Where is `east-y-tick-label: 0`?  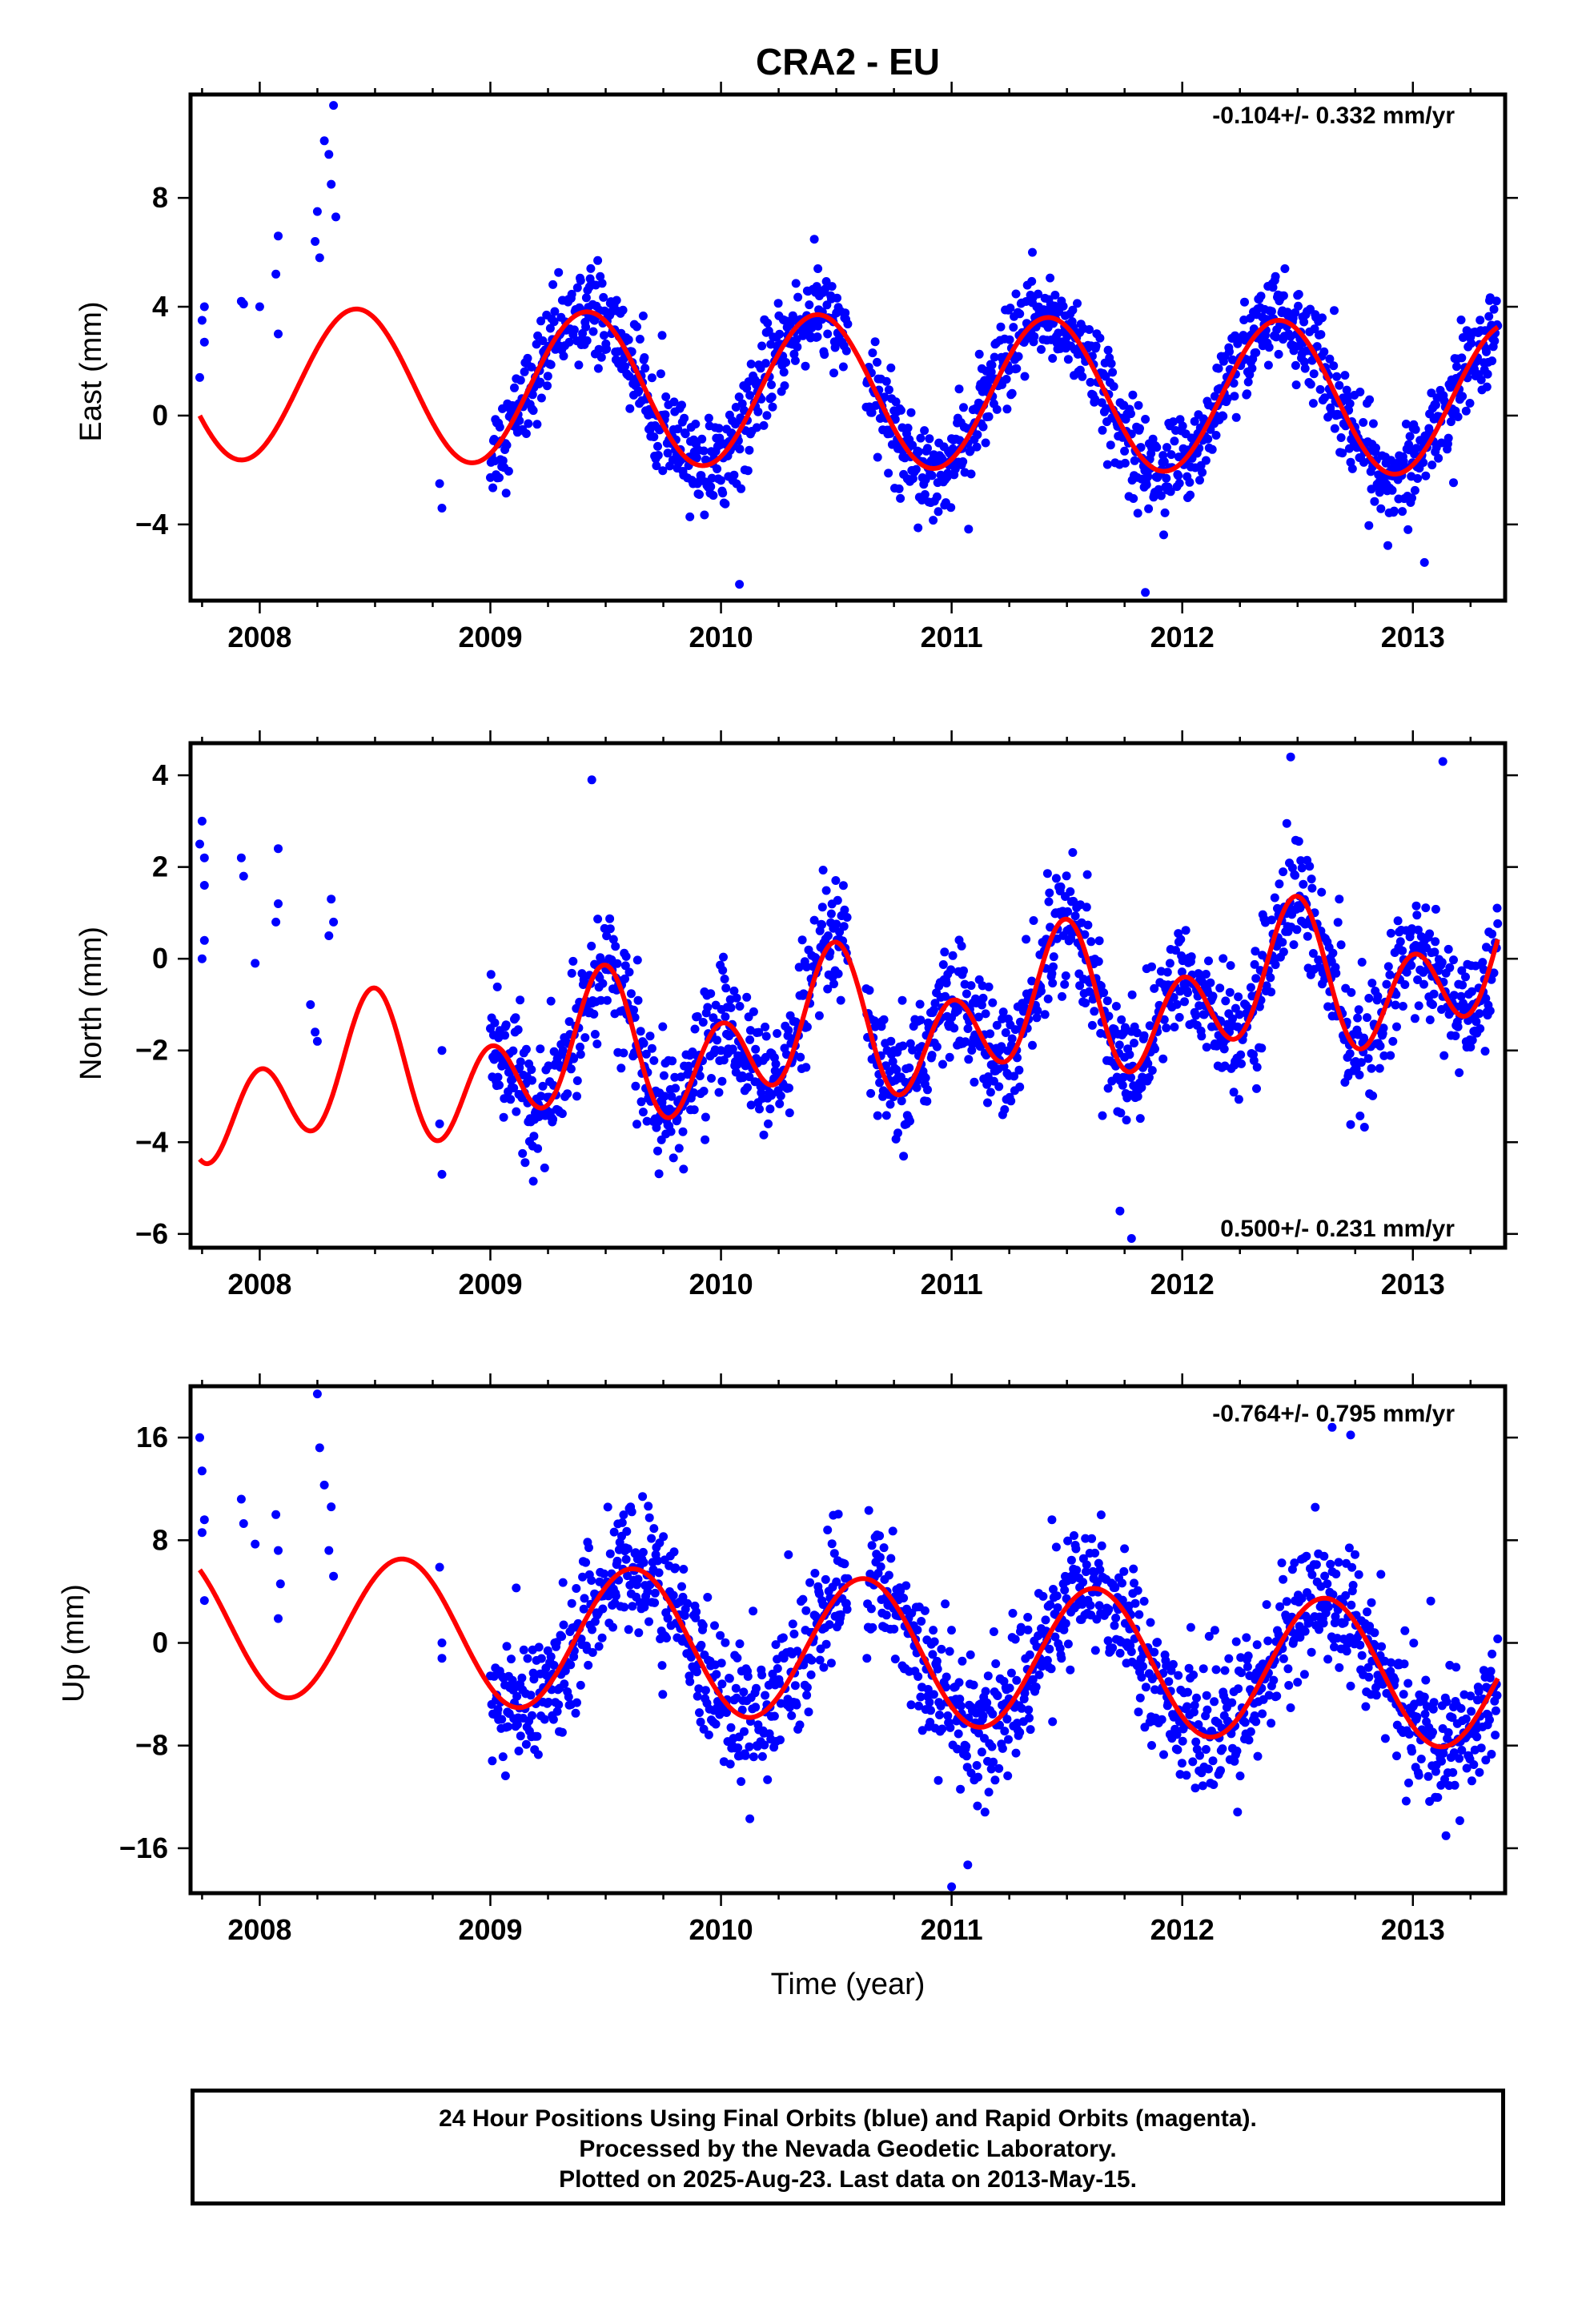
east-y-tick-label: 0 is located at coordinates (160, 416).